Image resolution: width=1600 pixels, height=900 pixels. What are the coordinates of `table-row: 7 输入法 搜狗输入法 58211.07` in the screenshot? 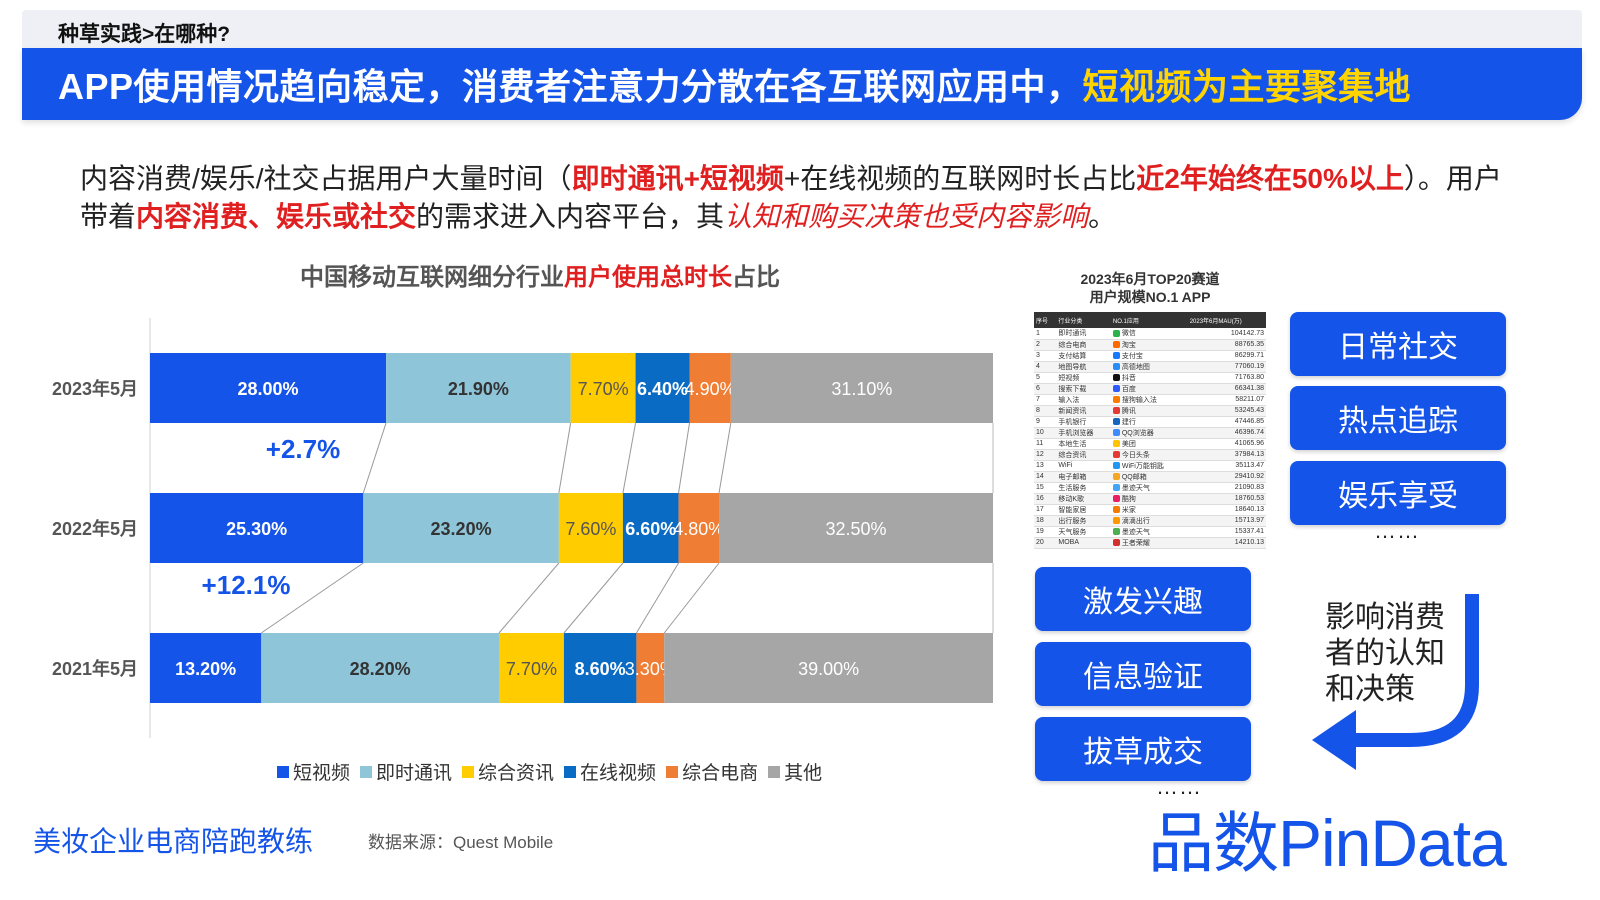 It's located at (1150, 400).